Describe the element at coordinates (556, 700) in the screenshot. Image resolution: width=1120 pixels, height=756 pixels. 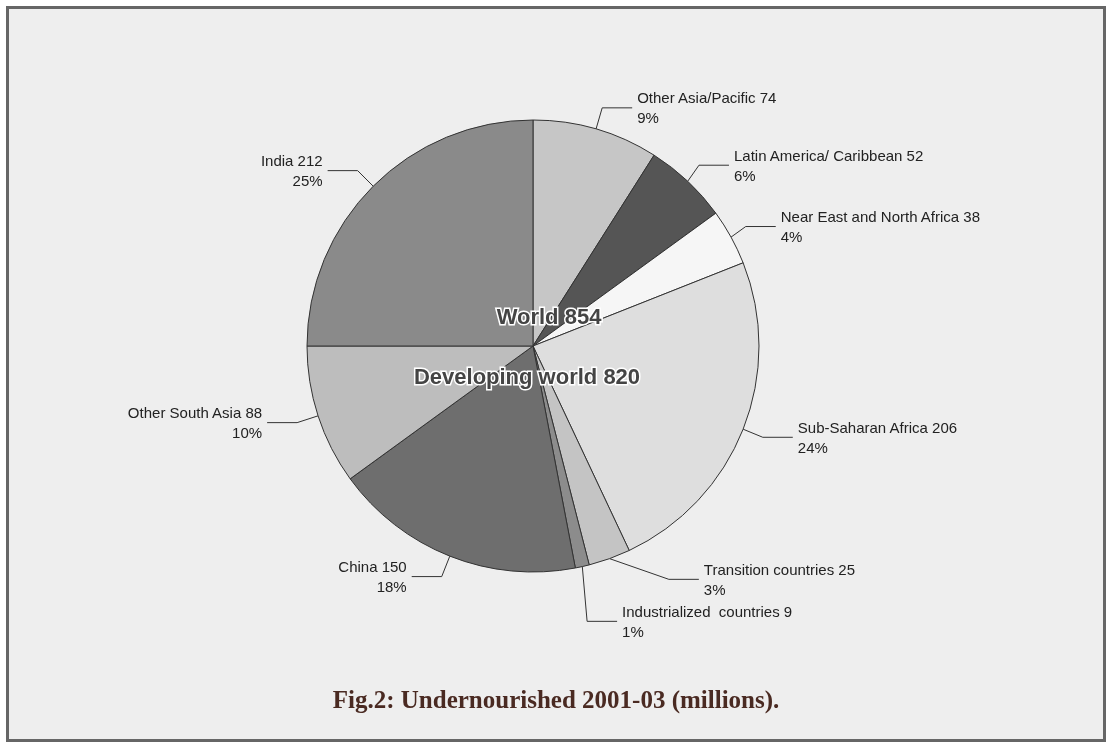
I see `text: Fig.2: Undernourished 2001-03 (millions).` at that location.